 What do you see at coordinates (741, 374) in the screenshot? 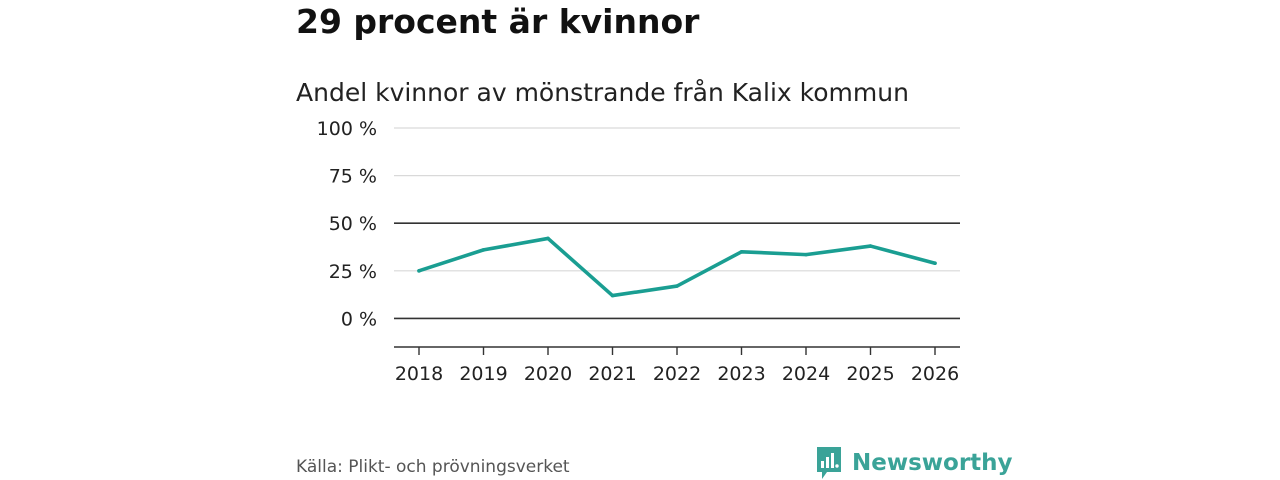
I see `x-tick-label: 2023` at bounding box center [741, 374].